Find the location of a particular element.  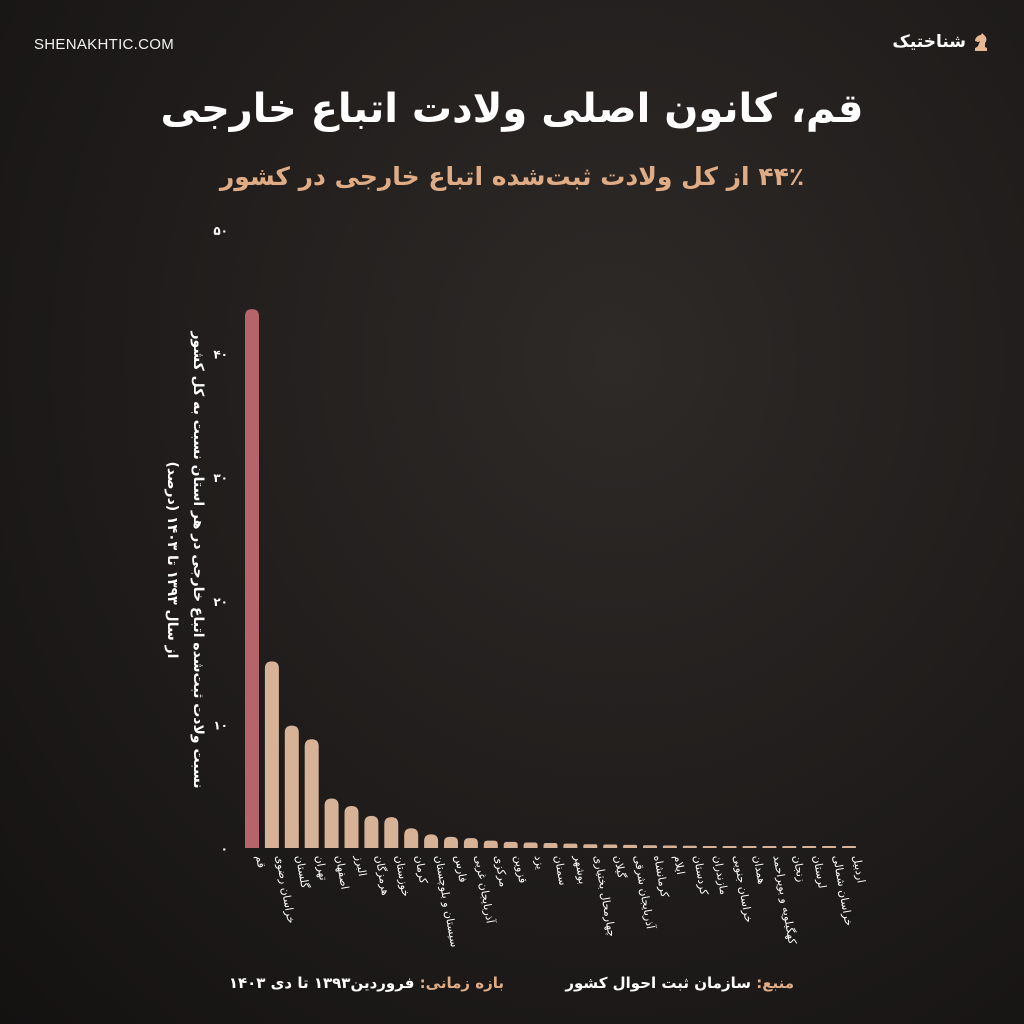

y-tick-label: ۱۰ is located at coordinates (220, 725).